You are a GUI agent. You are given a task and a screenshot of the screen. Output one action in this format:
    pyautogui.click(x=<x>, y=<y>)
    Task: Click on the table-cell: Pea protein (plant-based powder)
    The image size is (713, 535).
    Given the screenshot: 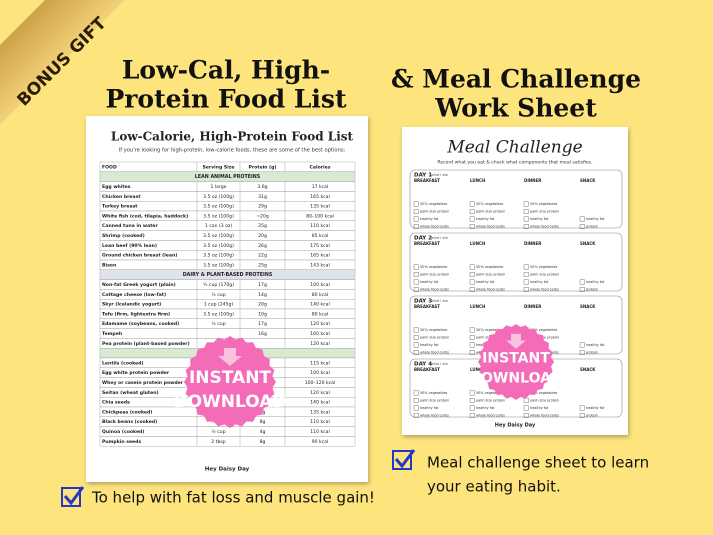 What is the action you would take?
    pyautogui.click(x=146, y=344)
    